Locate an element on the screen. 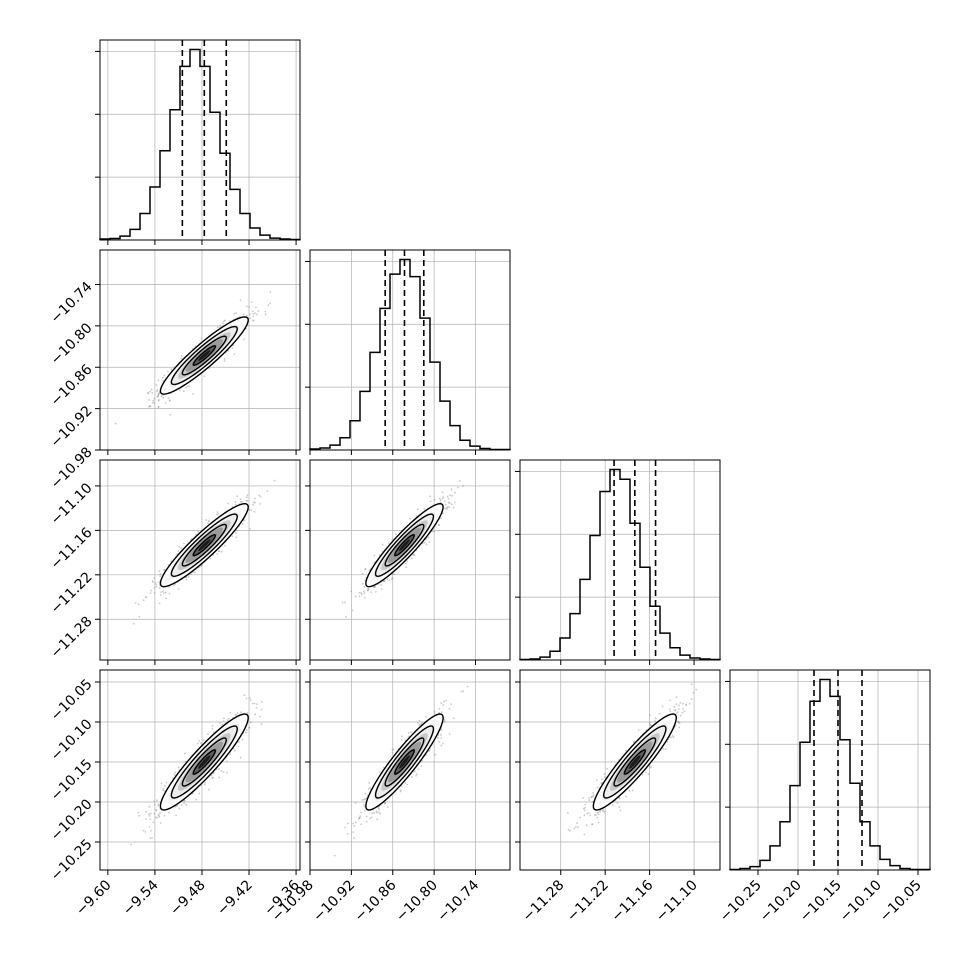 This screenshot has width=970, height=970. scatter-panel: −10.98−10.92−10.86−10.80−10.74 is located at coordinates (390, 797).